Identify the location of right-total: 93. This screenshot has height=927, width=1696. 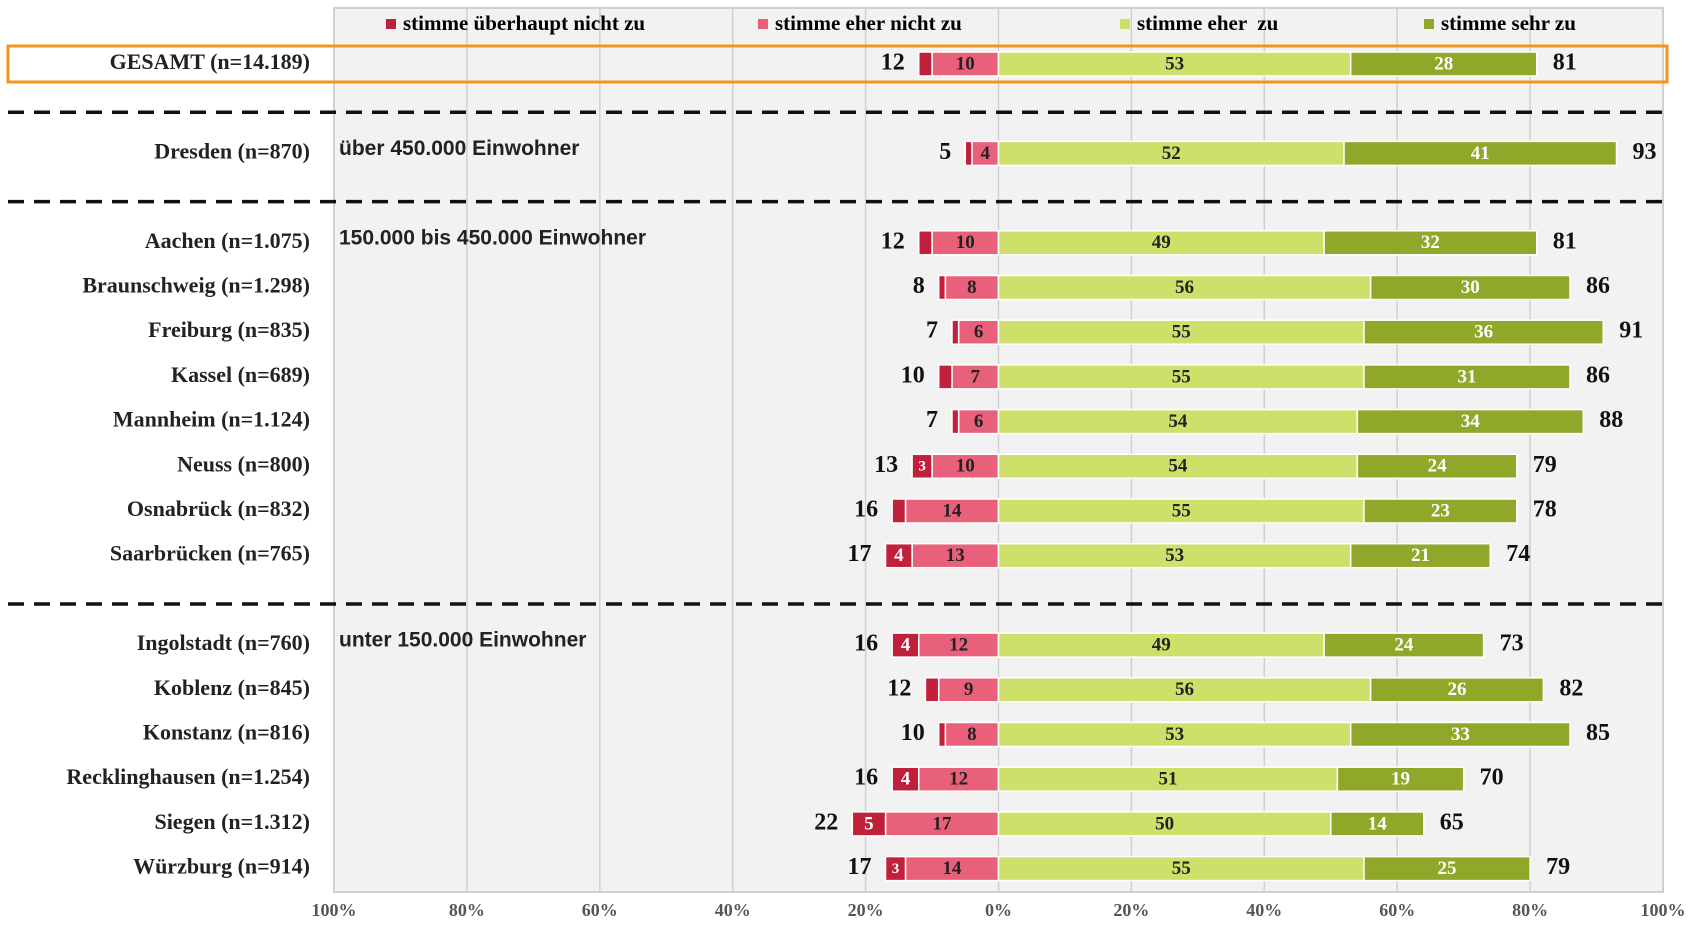
(1644, 152).